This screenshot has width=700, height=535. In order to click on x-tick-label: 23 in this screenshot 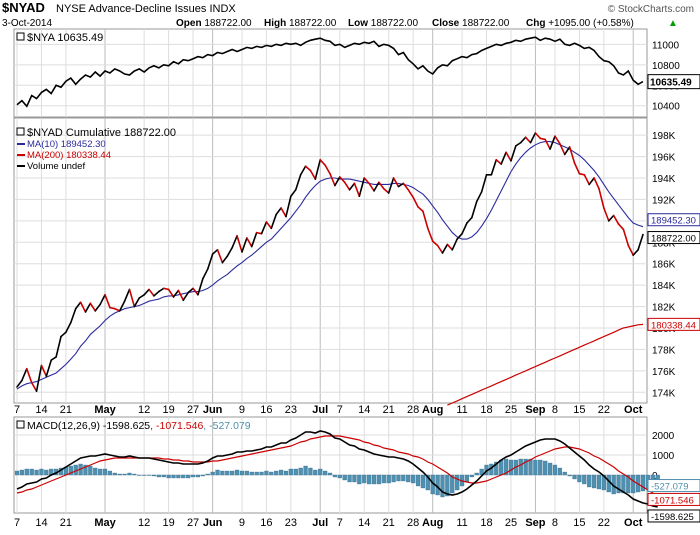, I will do `click(291, 410)`.